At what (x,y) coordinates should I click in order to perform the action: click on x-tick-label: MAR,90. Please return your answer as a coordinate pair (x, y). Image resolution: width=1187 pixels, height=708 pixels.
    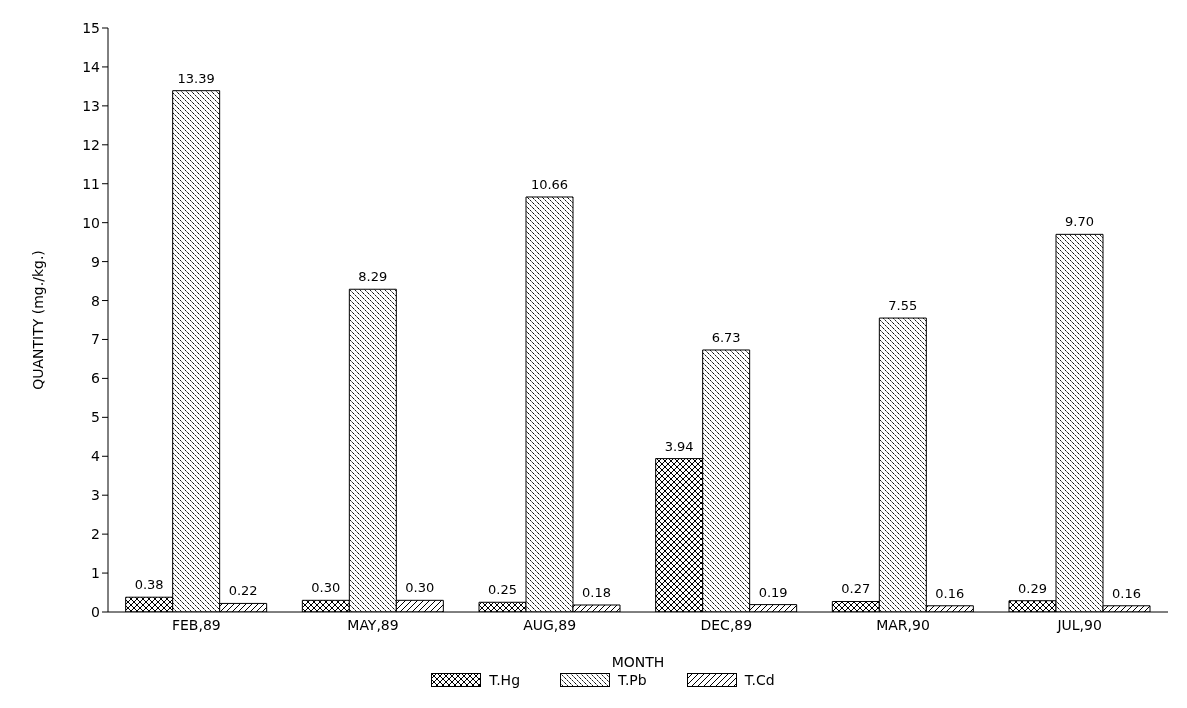
    Looking at the image, I should click on (903, 624).